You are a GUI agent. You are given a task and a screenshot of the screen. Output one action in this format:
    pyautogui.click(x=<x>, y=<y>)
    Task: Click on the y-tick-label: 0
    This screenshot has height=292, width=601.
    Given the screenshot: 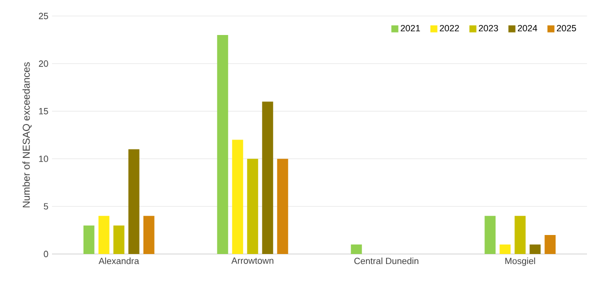 What is the action you would take?
    pyautogui.click(x=46, y=254)
    